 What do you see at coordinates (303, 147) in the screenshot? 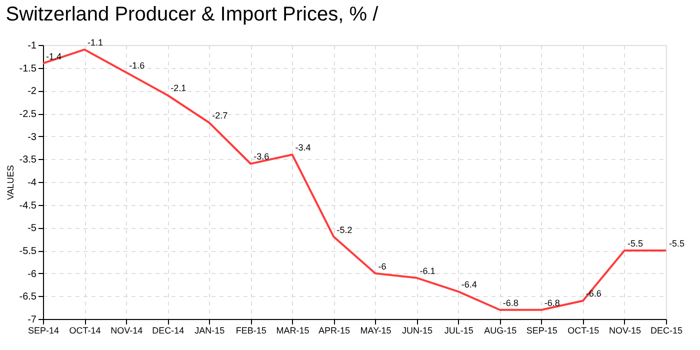
I see `data-label: -3.4` at bounding box center [303, 147].